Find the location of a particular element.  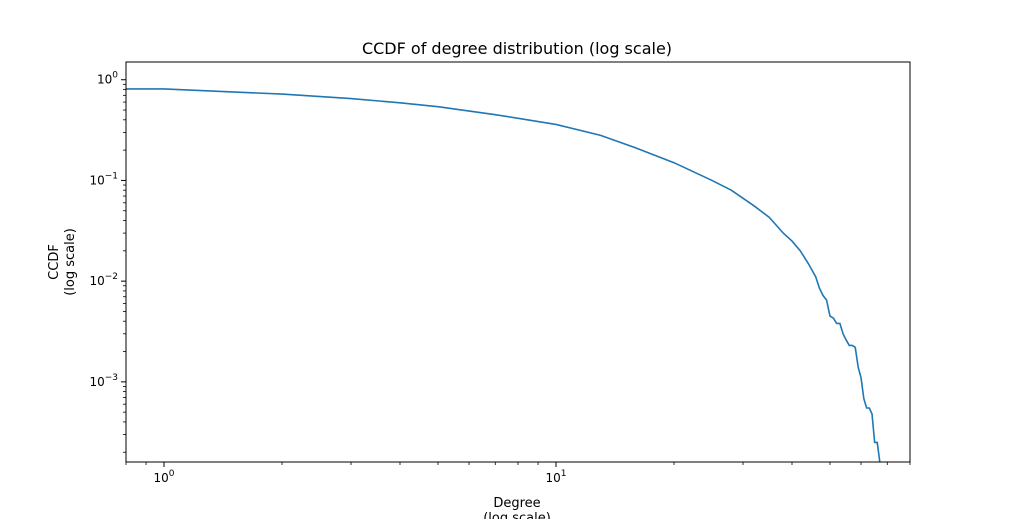

y-tick-label: 10⁰ is located at coordinates (107, 79).